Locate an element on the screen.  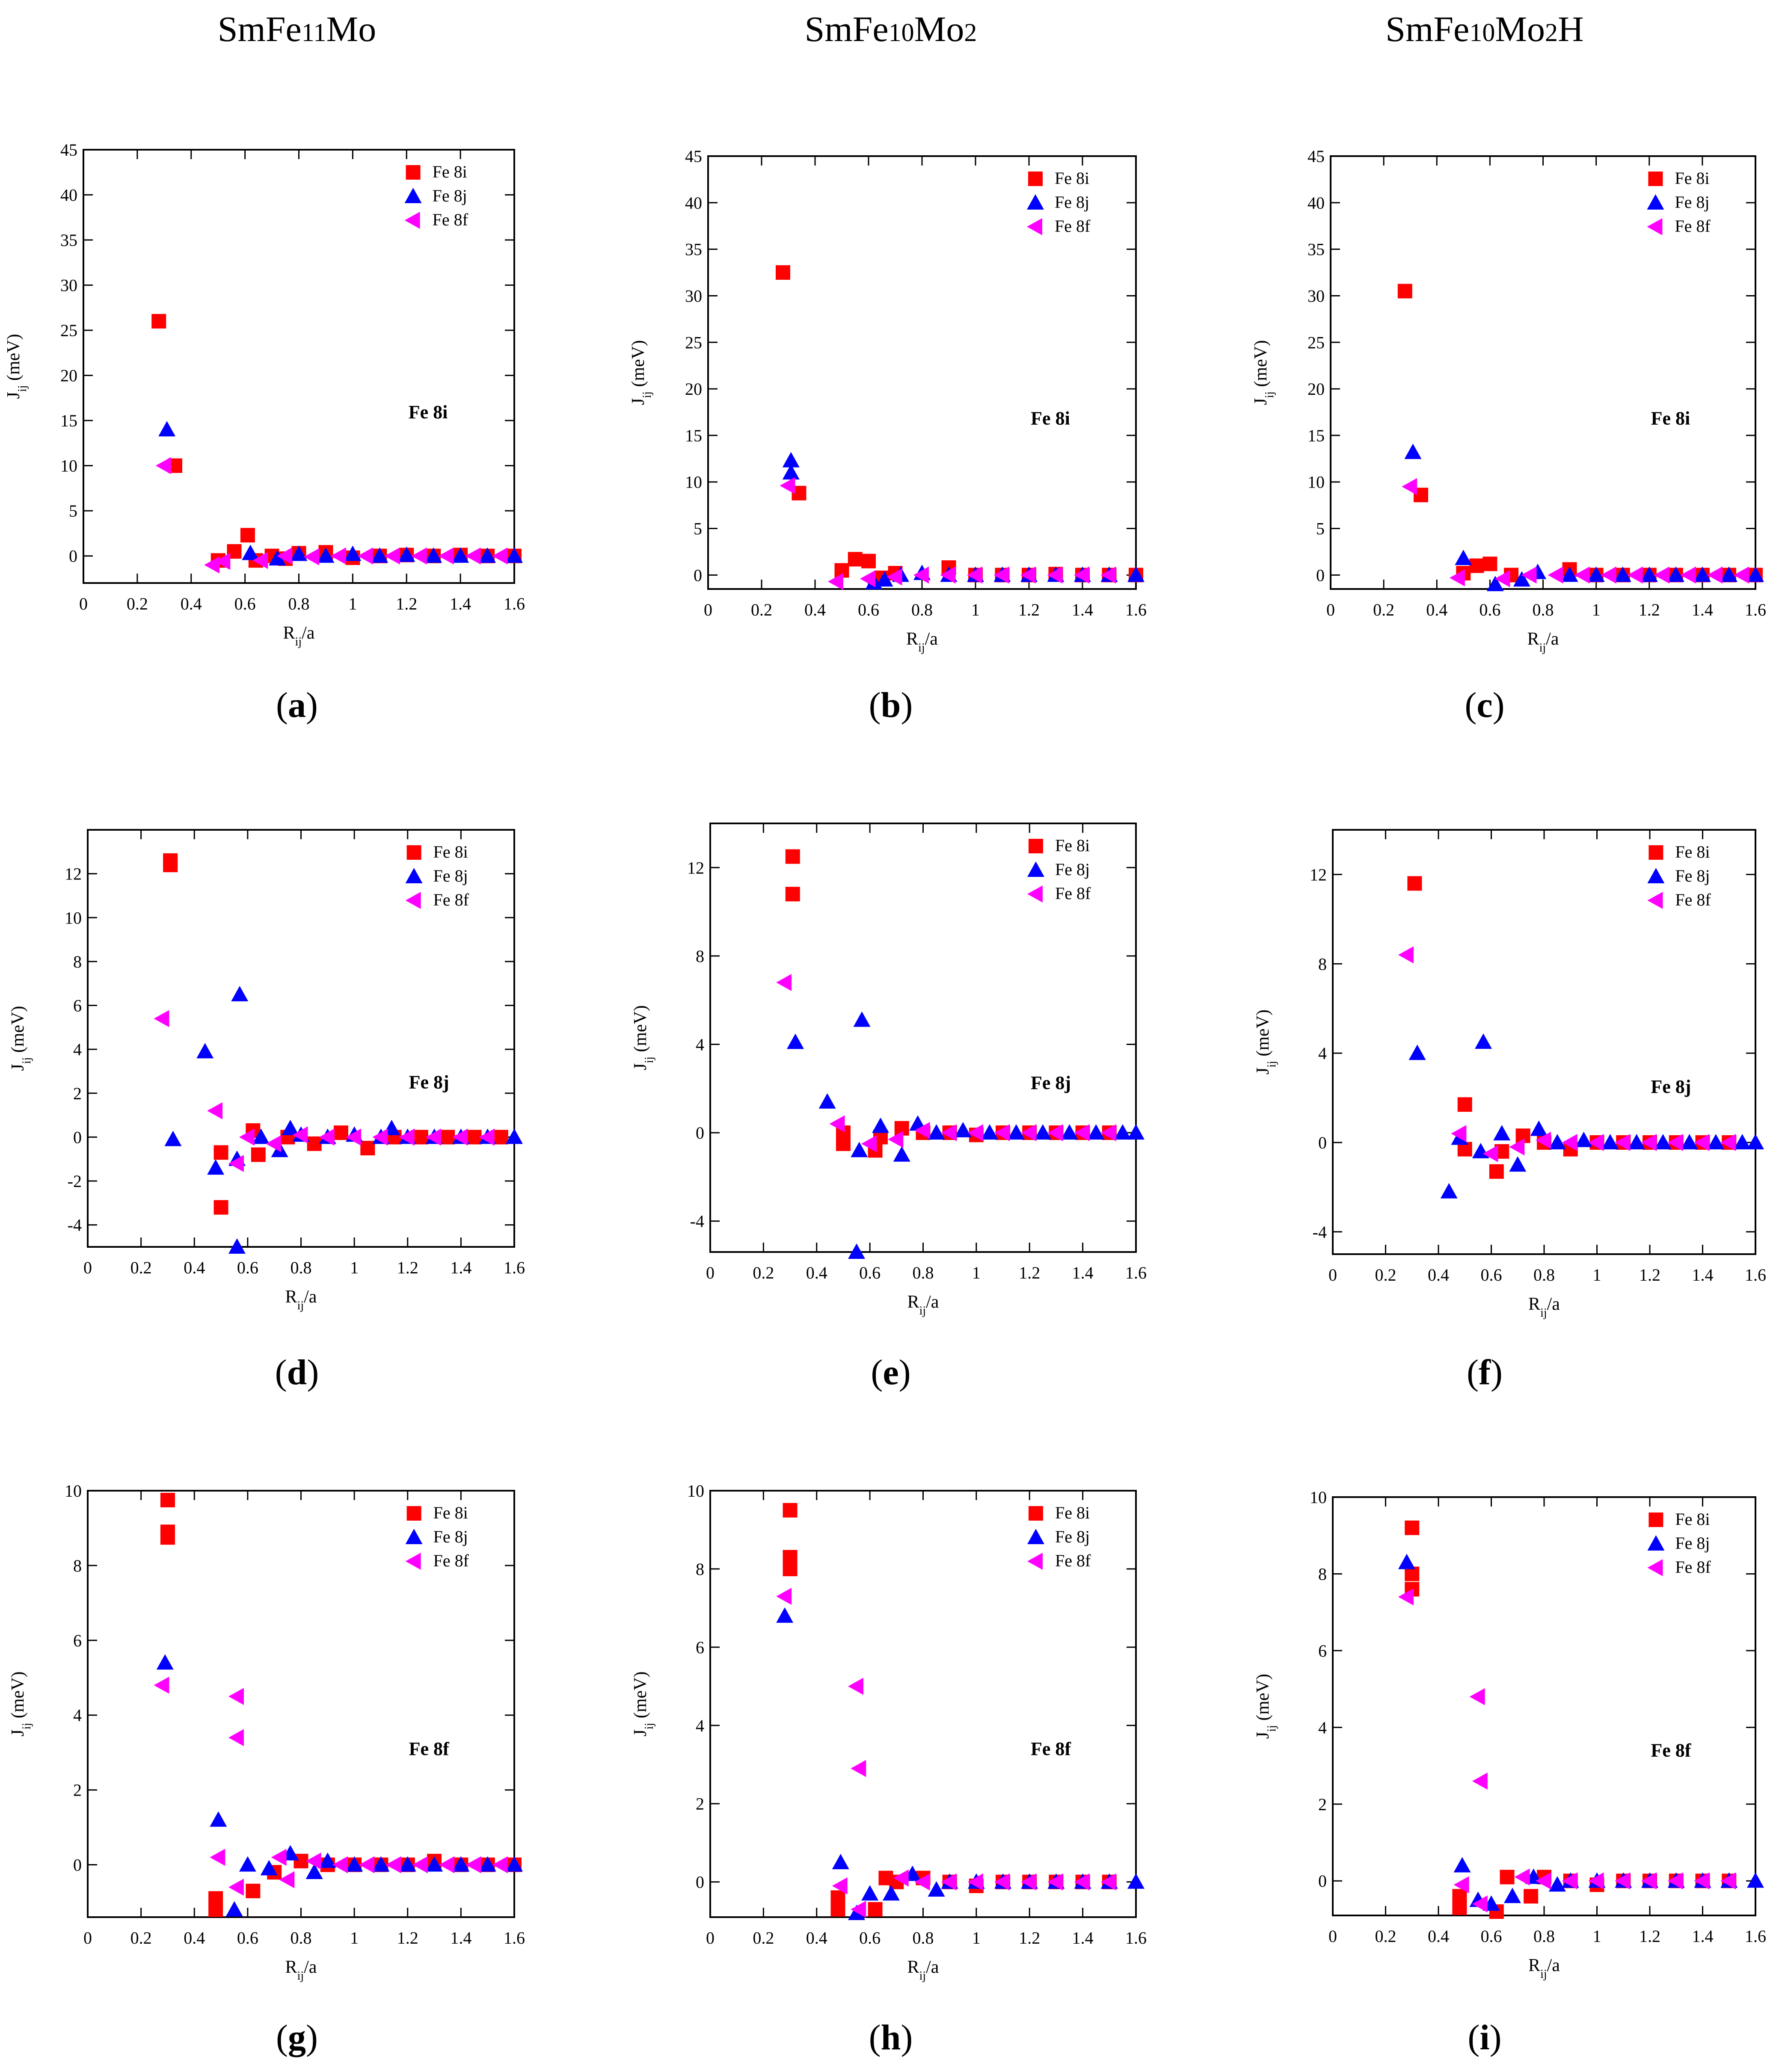
title-base: SmFe is located at coordinates (259, 29).